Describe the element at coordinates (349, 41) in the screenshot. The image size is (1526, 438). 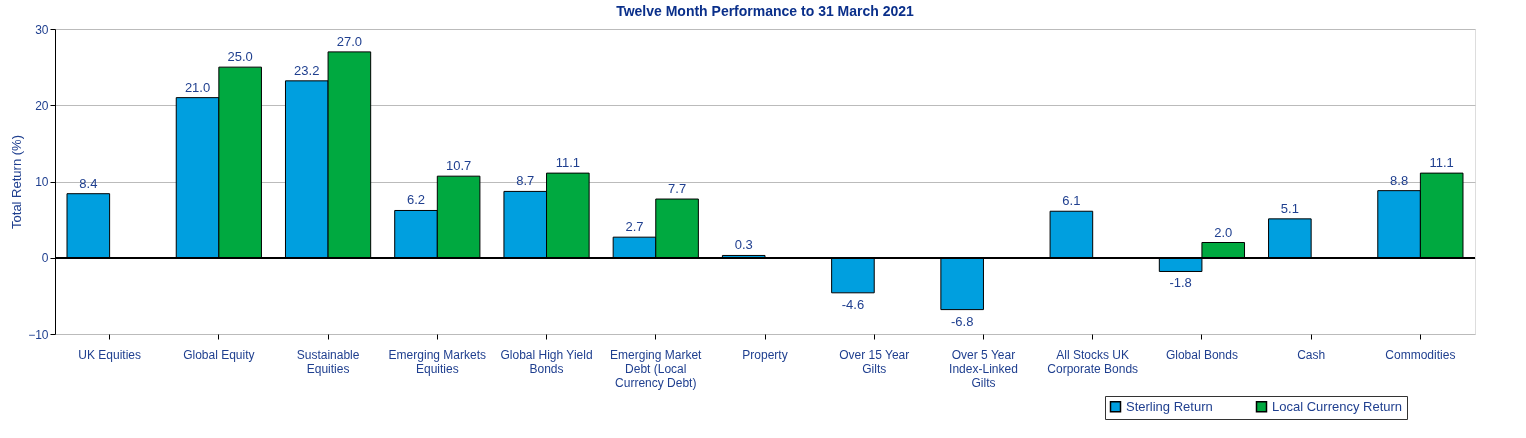
I see `data-label: 27.0` at that location.